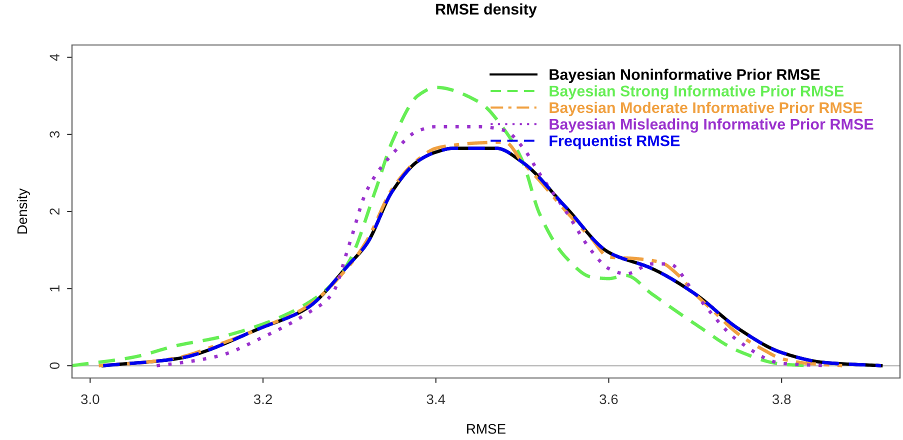  What do you see at coordinates (263, 399) in the screenshot?
I see `x-tick-label: 3.2` at bounding box center [263, 399].